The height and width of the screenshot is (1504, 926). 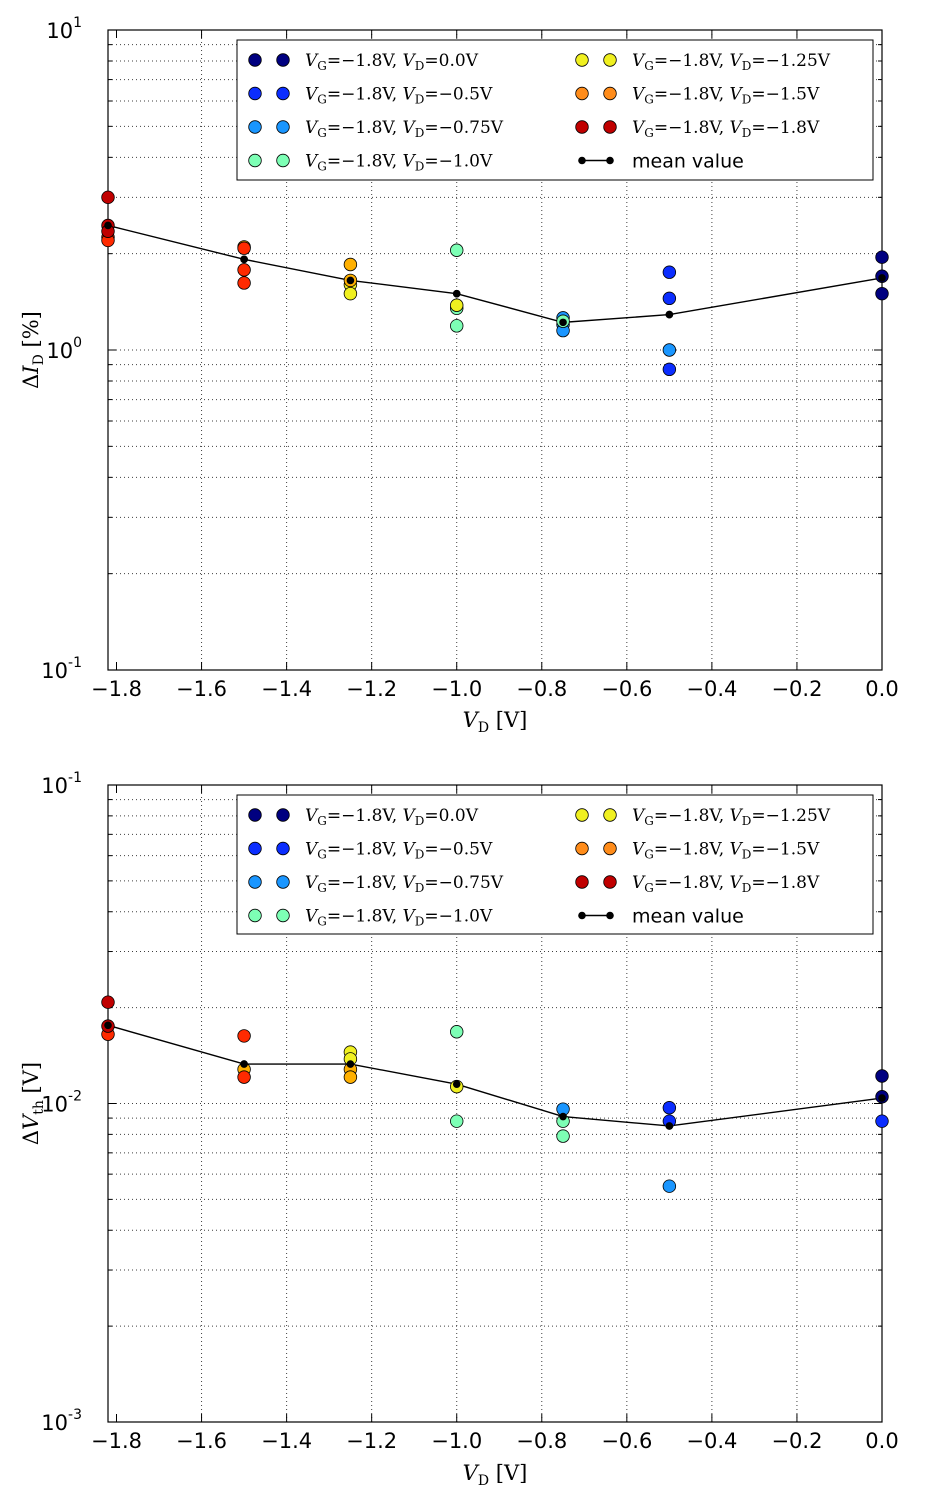 I want to click on legend-label: VG=−1.8V, VD=−1.0V, so click(x=399, y=918).